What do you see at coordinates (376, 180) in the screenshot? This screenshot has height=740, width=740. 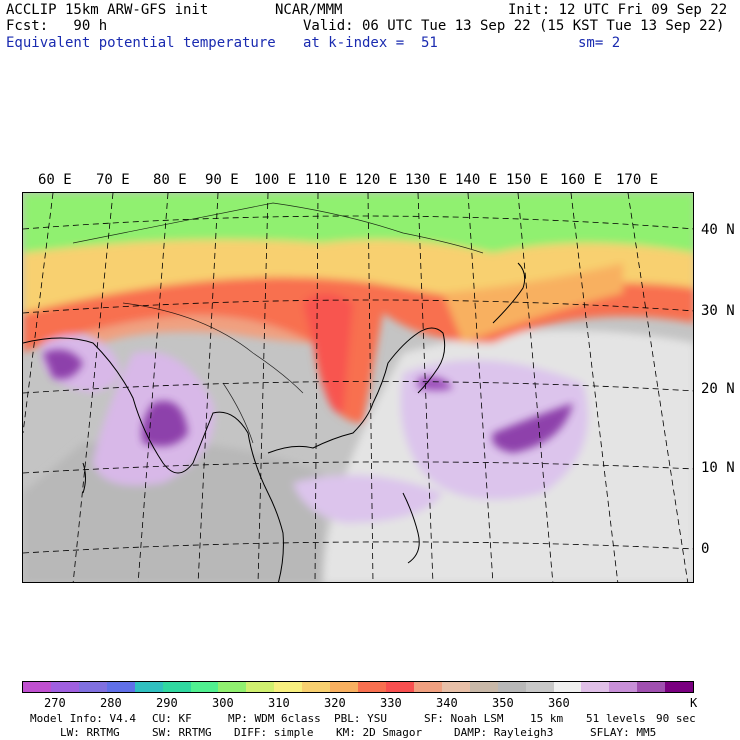 I see `lon-label: 120 E` at bounding box center [376, 180].